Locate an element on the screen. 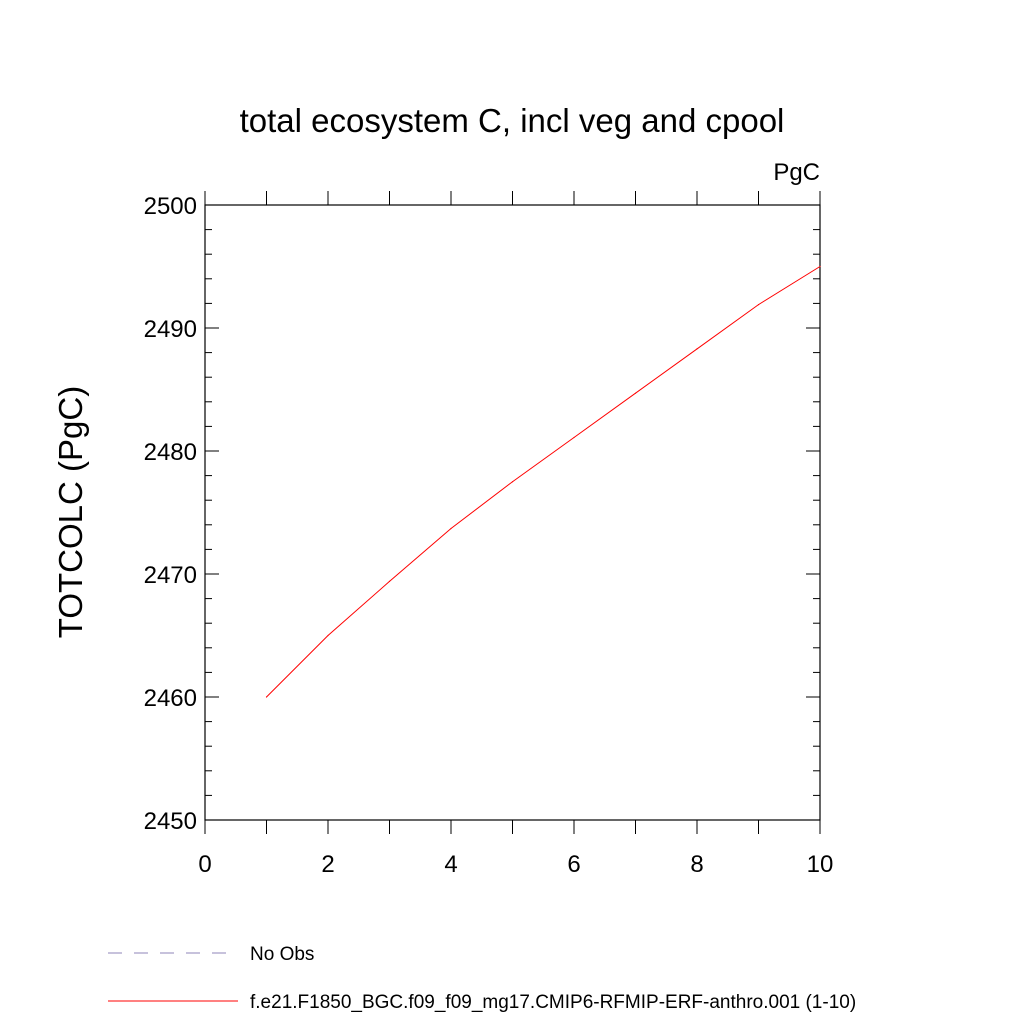 The image size is (1024, 1024). y-tick-label: 2460 is located at coordinates (170, 698).